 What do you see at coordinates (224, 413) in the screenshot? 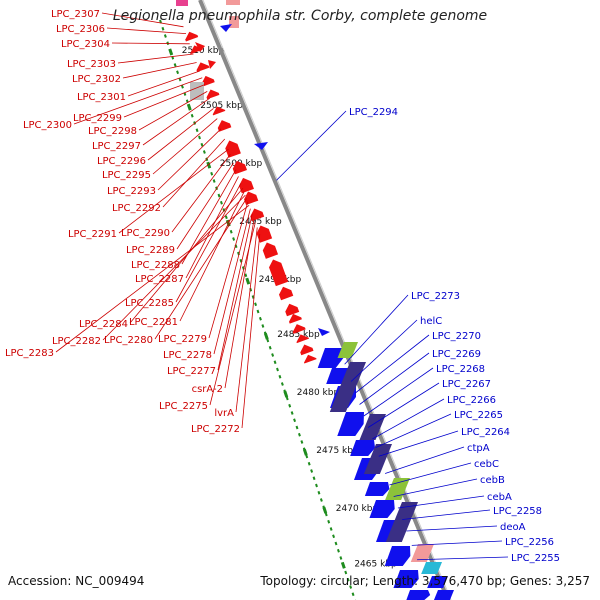
I see `gene-label: lvrA` at bounding box center [224, 413].